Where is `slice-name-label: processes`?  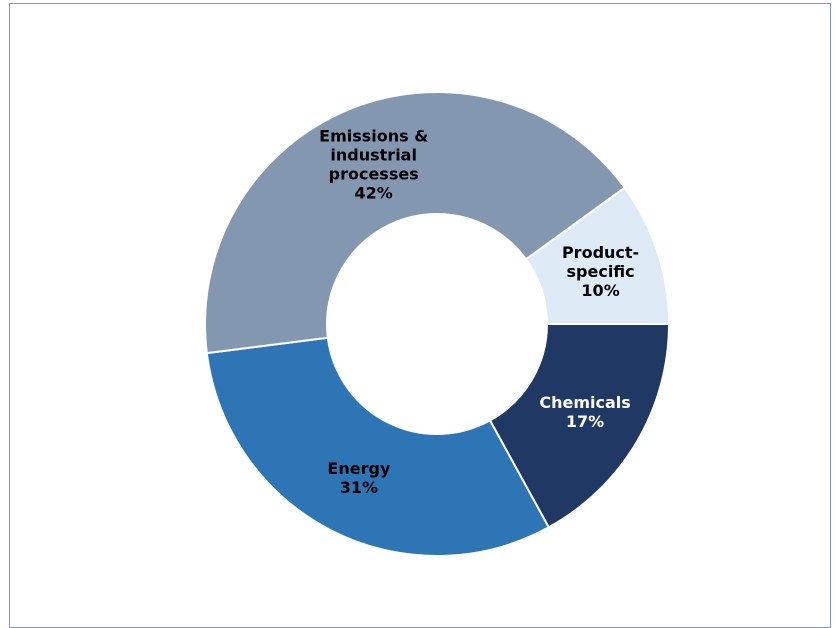
slice-name-label: processes is located at coordinates (374, 174).